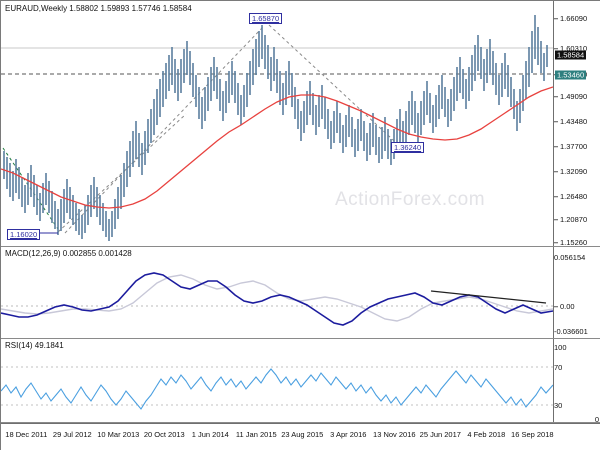 The height and width of the screenshot is (451, 600). Describe the element at coordinates (574, 219) in the screenshot. I see `price-tick: 1.20870` at that location.